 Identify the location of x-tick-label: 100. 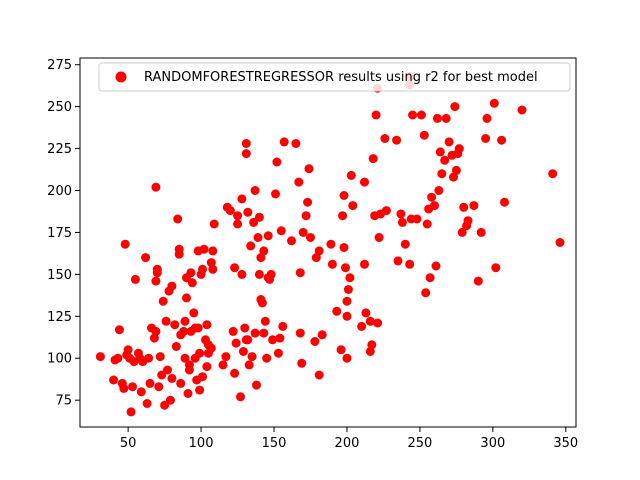
(201, 443).